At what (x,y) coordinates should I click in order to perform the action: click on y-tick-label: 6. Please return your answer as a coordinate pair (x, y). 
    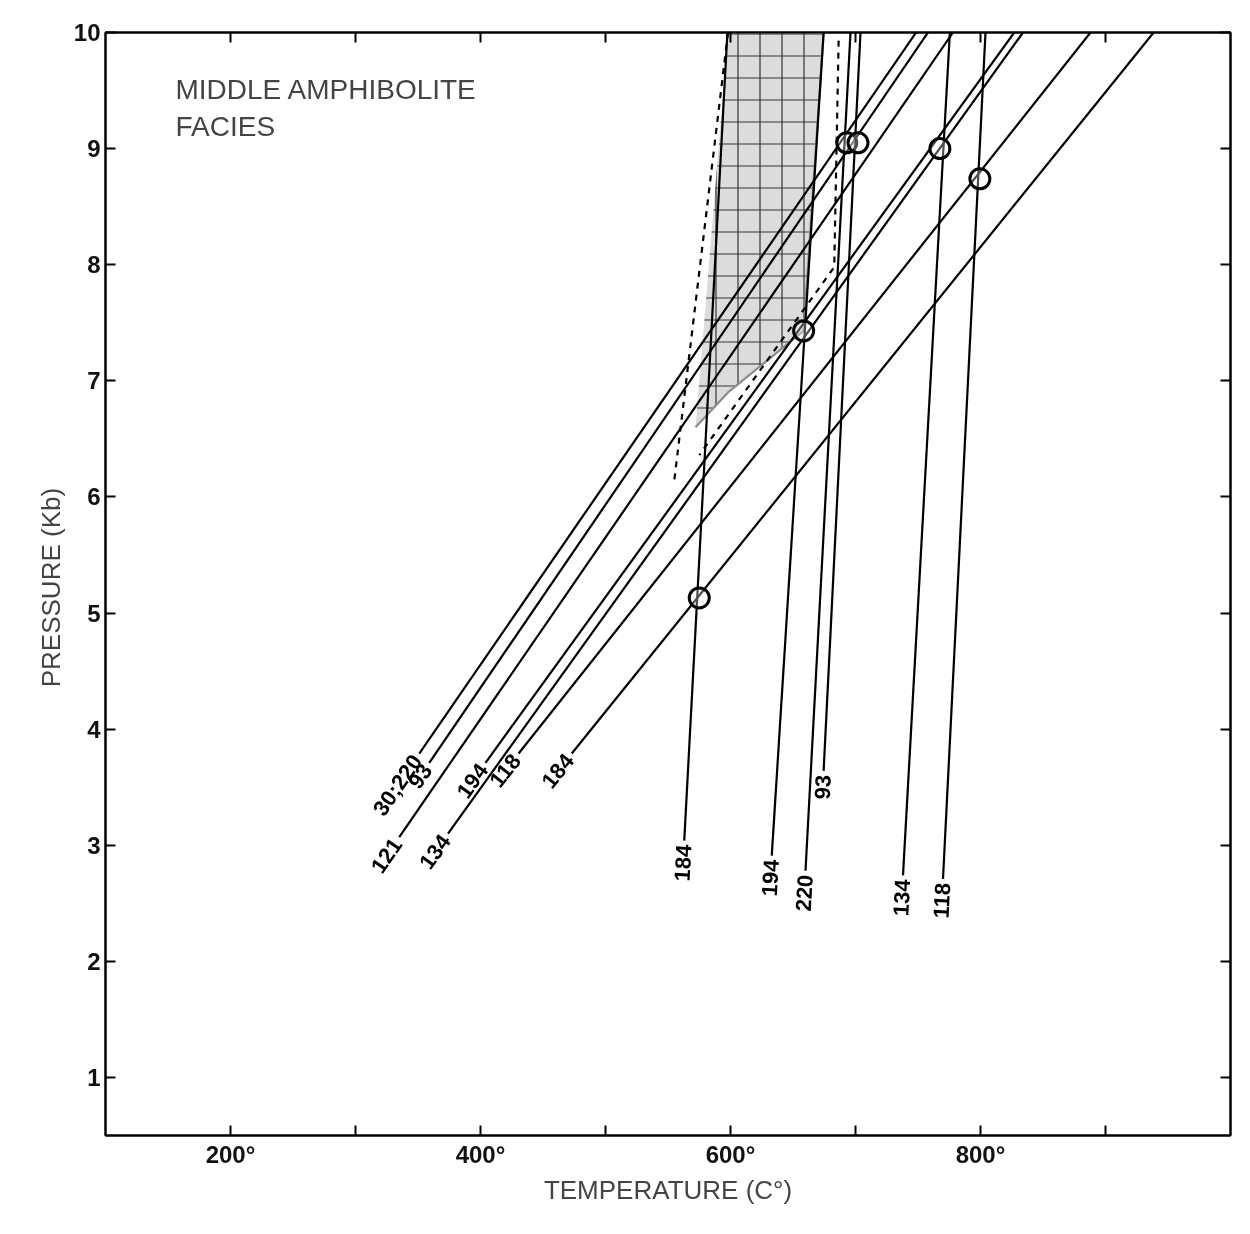
    Looking at the image, I should click on (94, 497).